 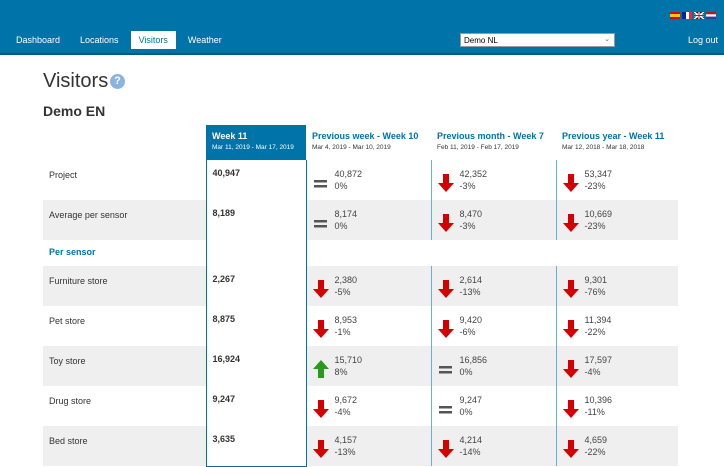 I want to click on table-row: Toy store 16,924 15,710 8% 16,856 0% 17,597 -4%, so click(x=360, y=366).